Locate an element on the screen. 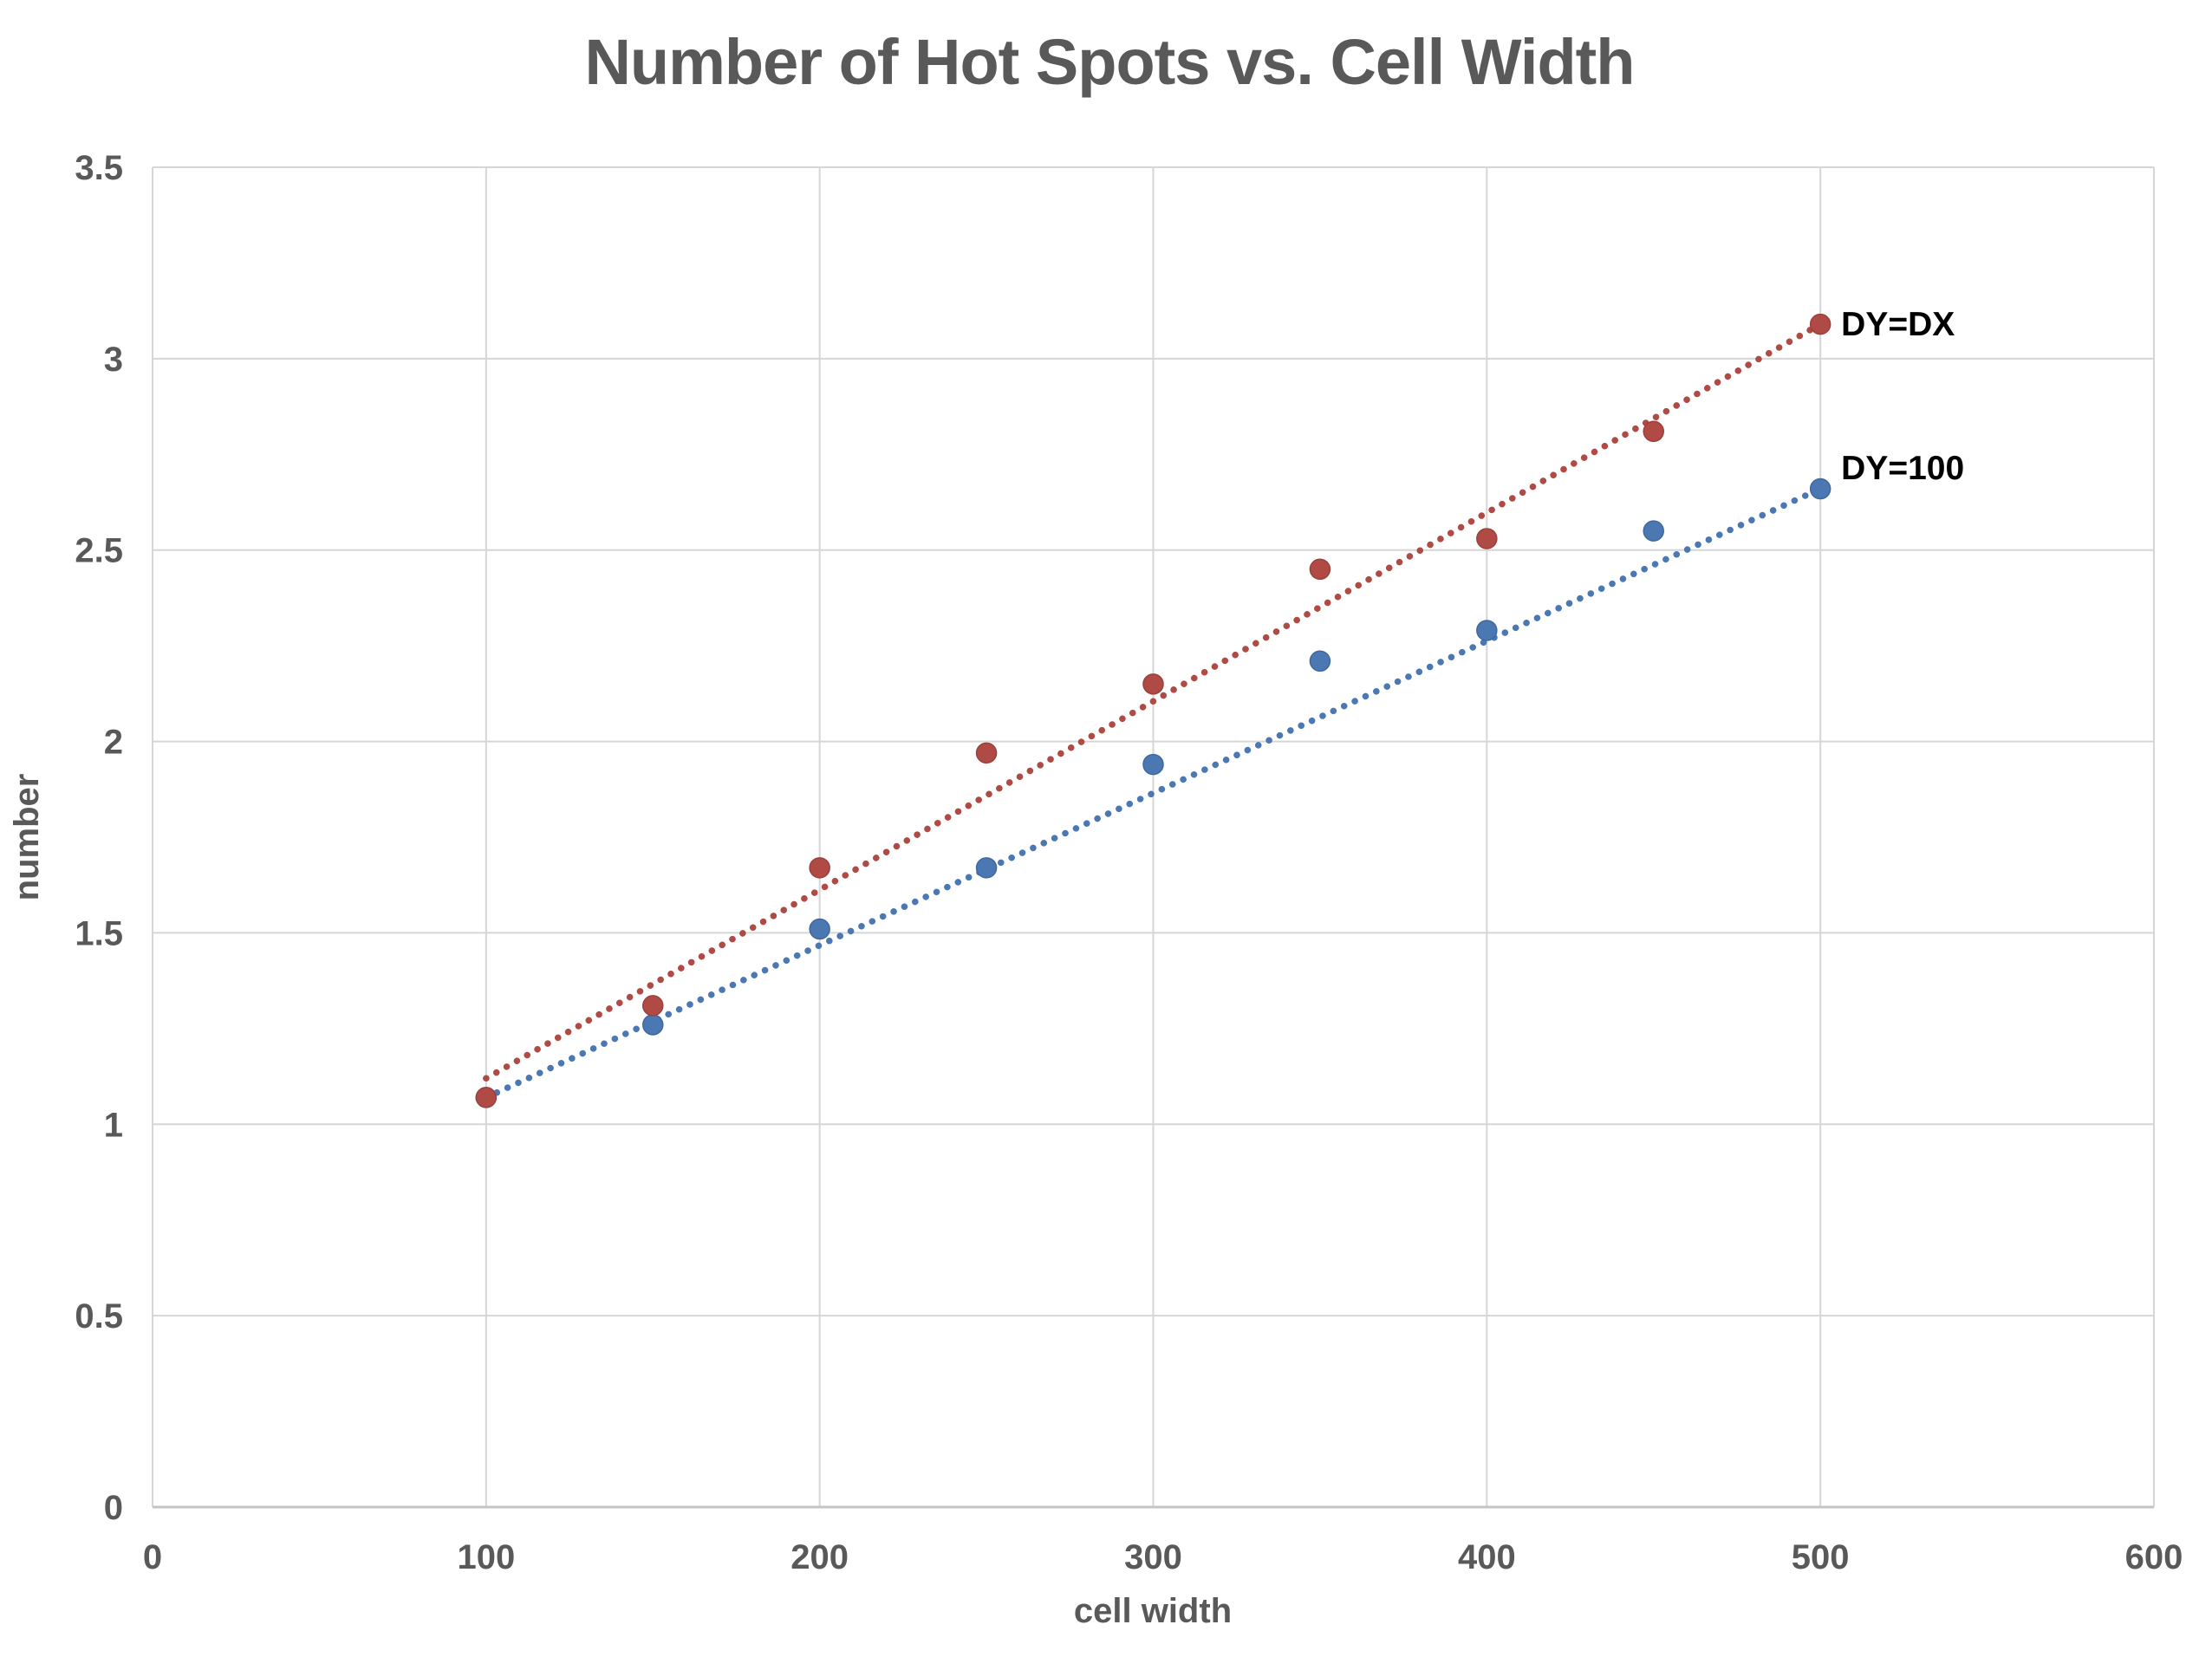 The height and width of the screenshot is (1657, 2212). chart-title: Number of Hot Spots vs. Cell Width is located at coordinates (1109, 62).